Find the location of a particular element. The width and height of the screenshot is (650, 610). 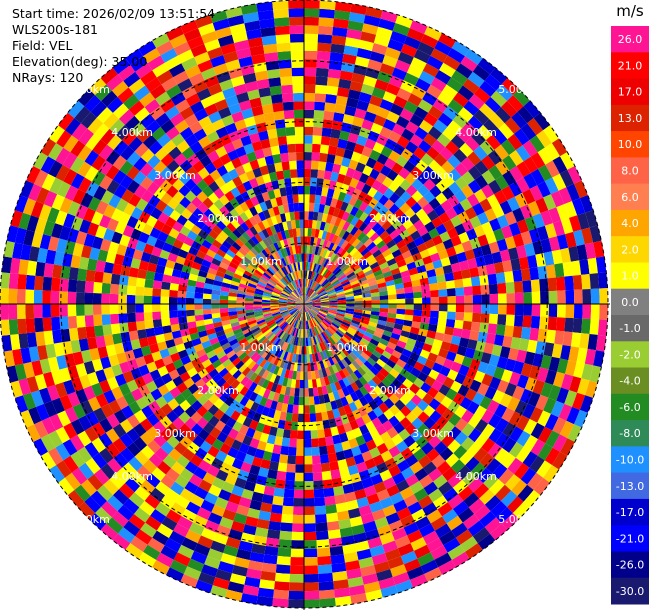

start-time: Start time: 2026/02/09 13:51:54 is located at coordinates (114, 13).